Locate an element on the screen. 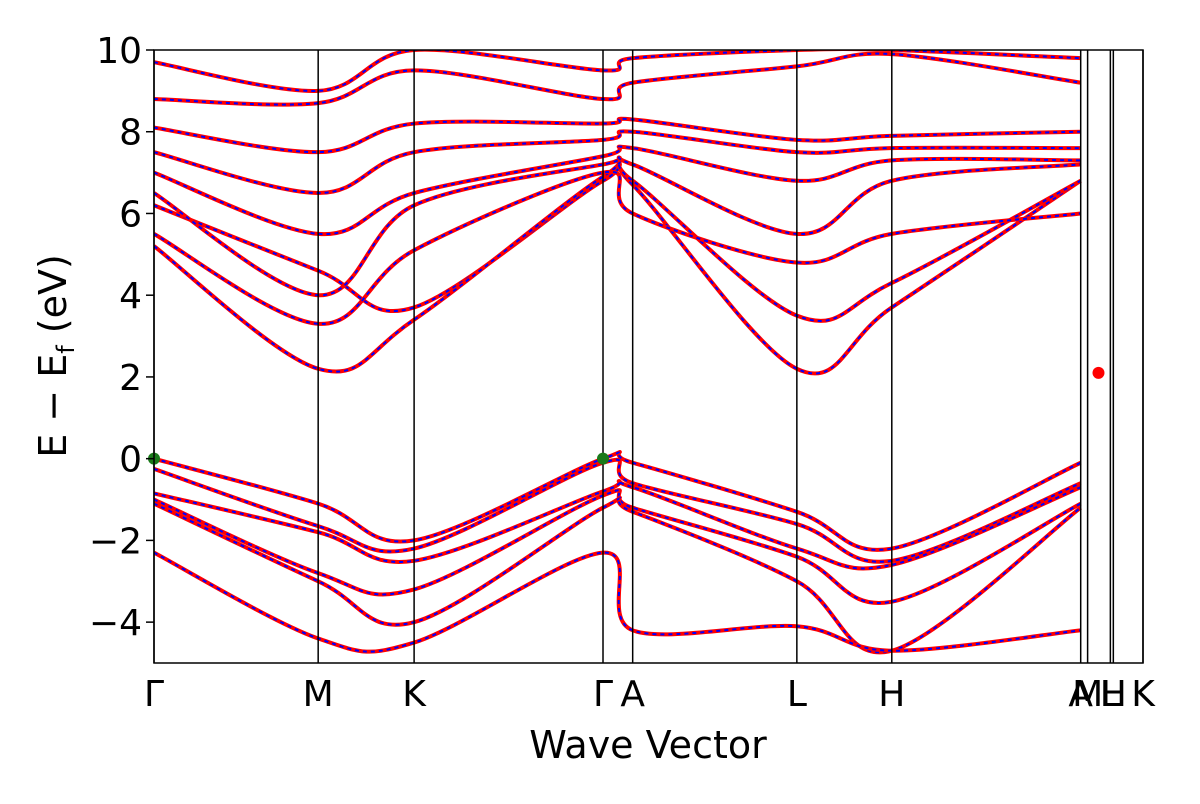 Image resolution: width=1200 pixels, height=804 pixels. y-axis-title-subscript: f is located at coordinates (66, 349).